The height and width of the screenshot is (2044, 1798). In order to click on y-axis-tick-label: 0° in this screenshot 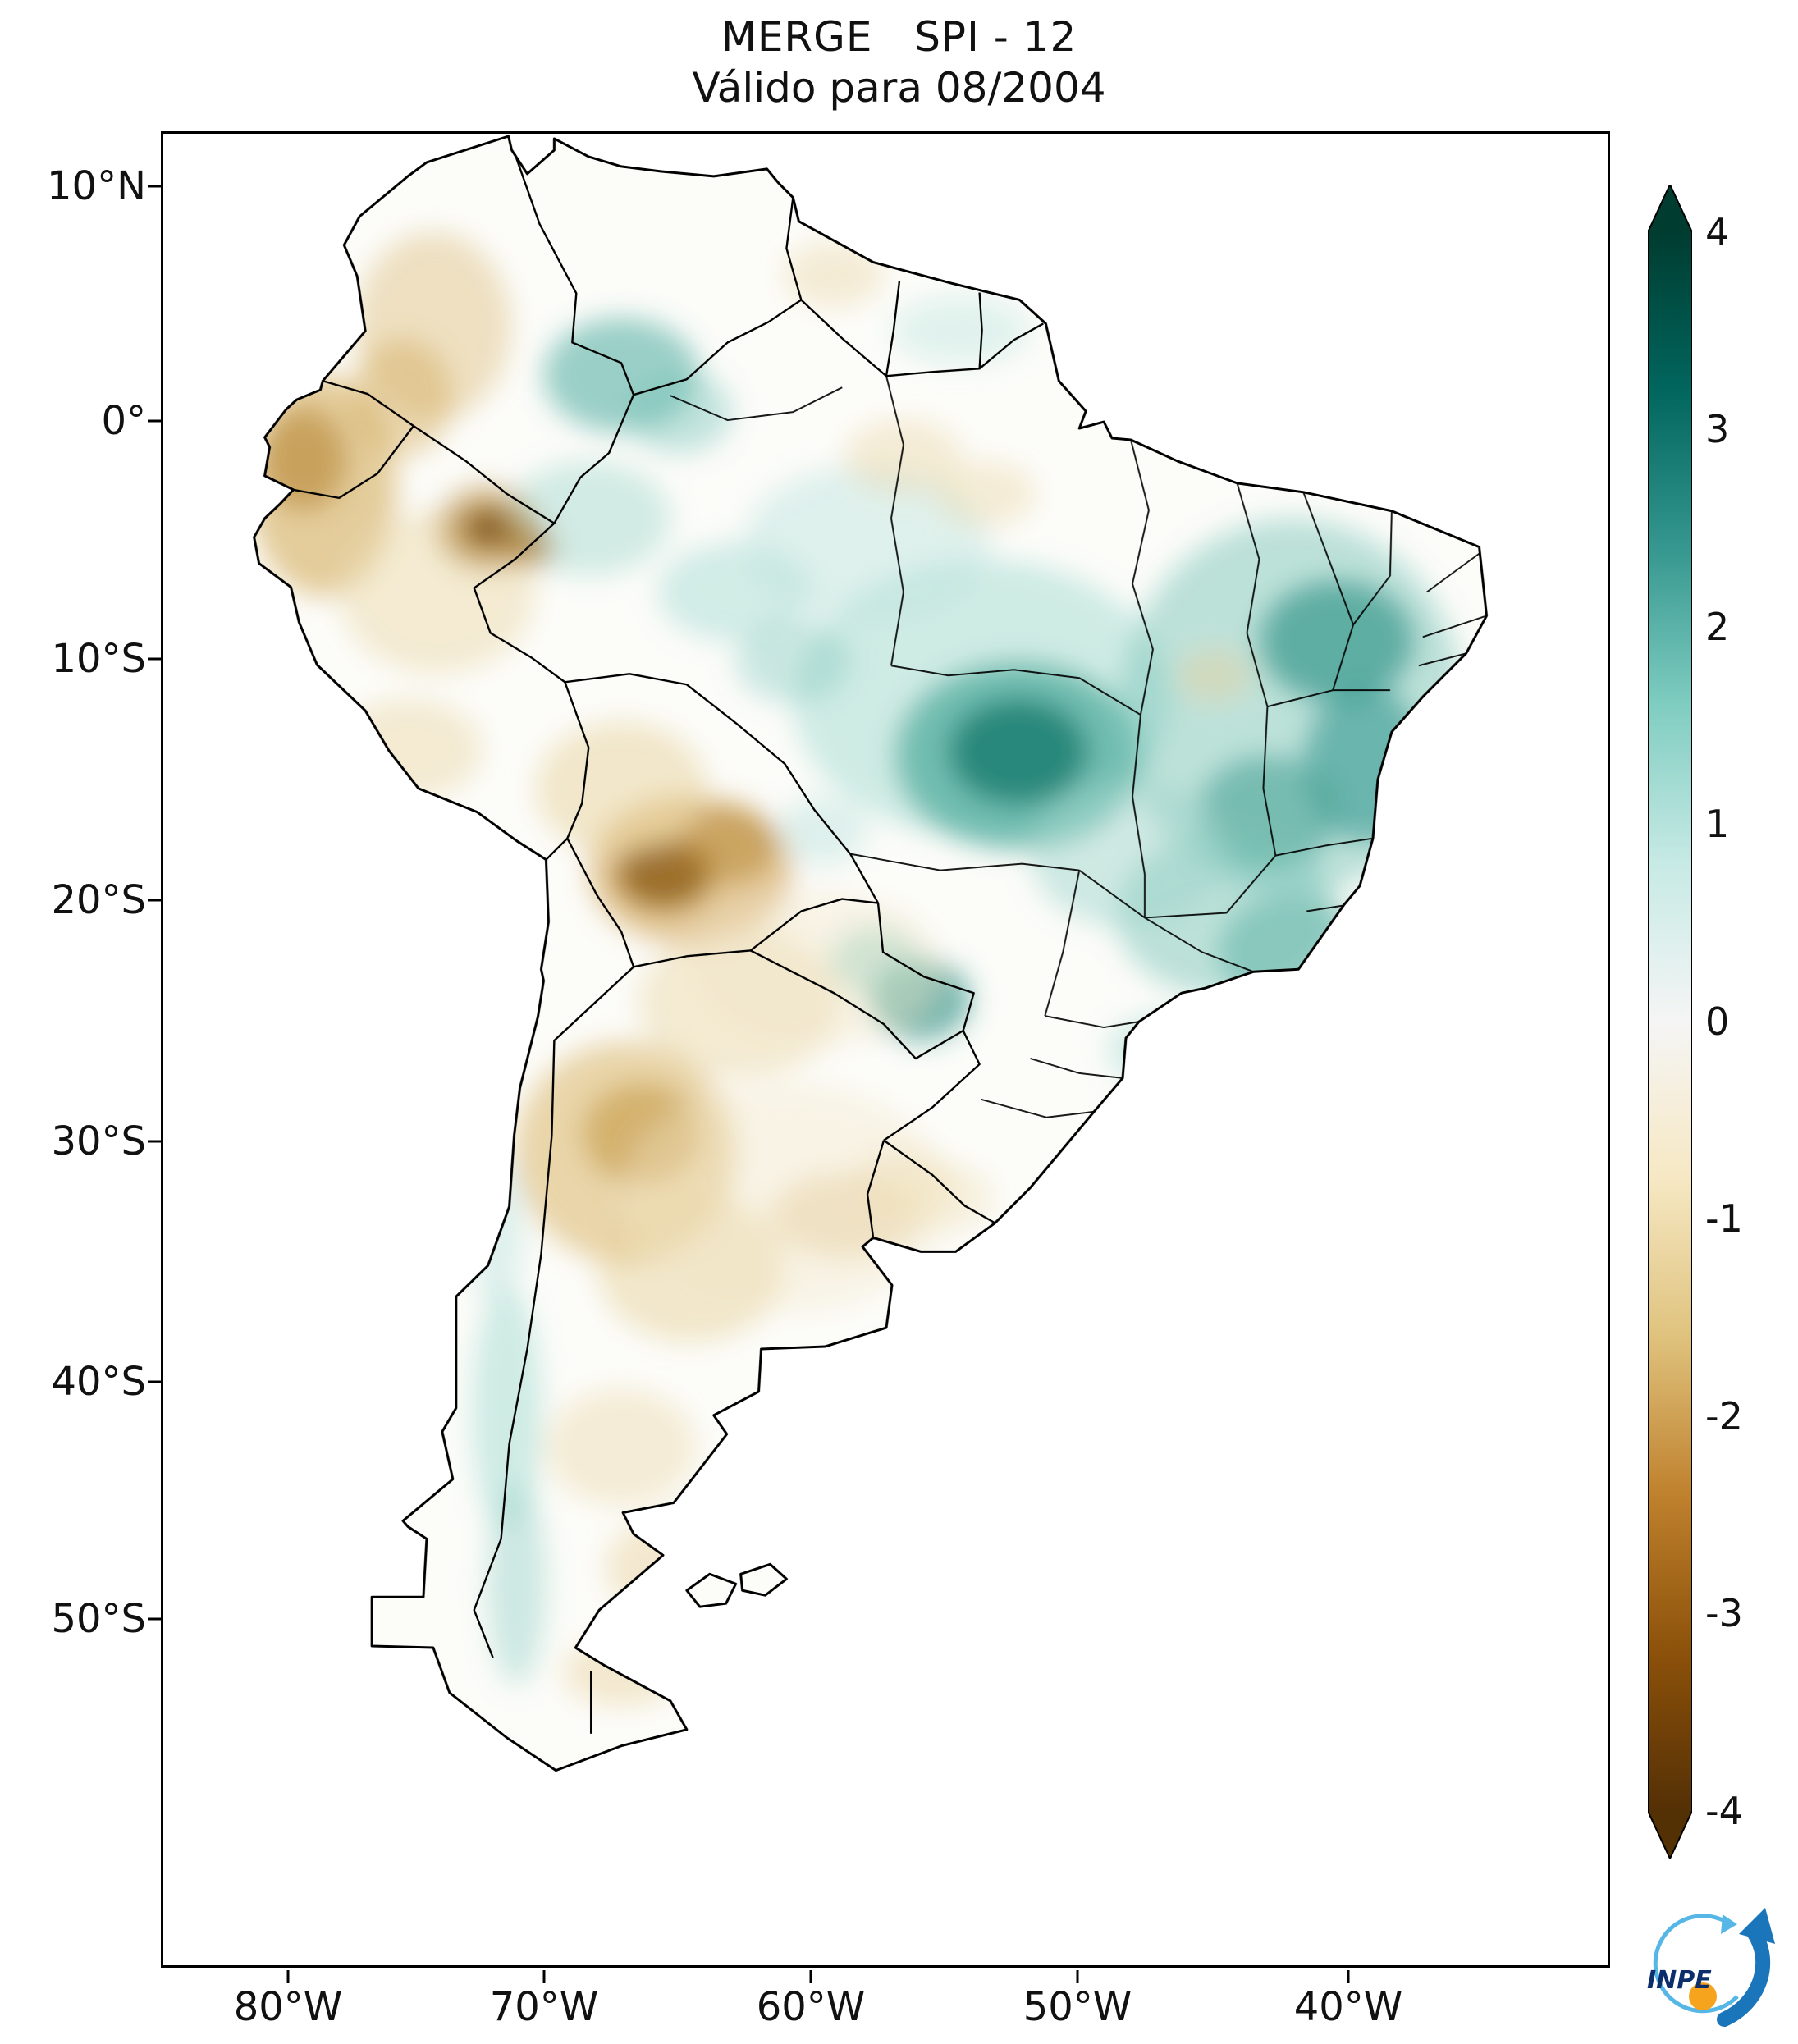, I will do `click(123, 421)`.